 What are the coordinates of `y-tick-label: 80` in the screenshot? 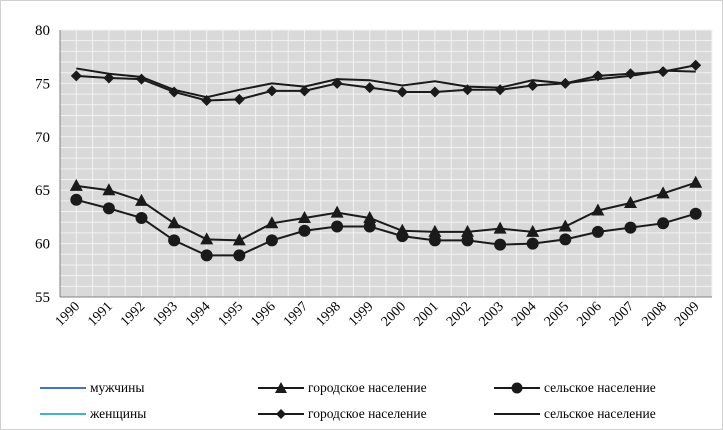 It's located at (42, 31).